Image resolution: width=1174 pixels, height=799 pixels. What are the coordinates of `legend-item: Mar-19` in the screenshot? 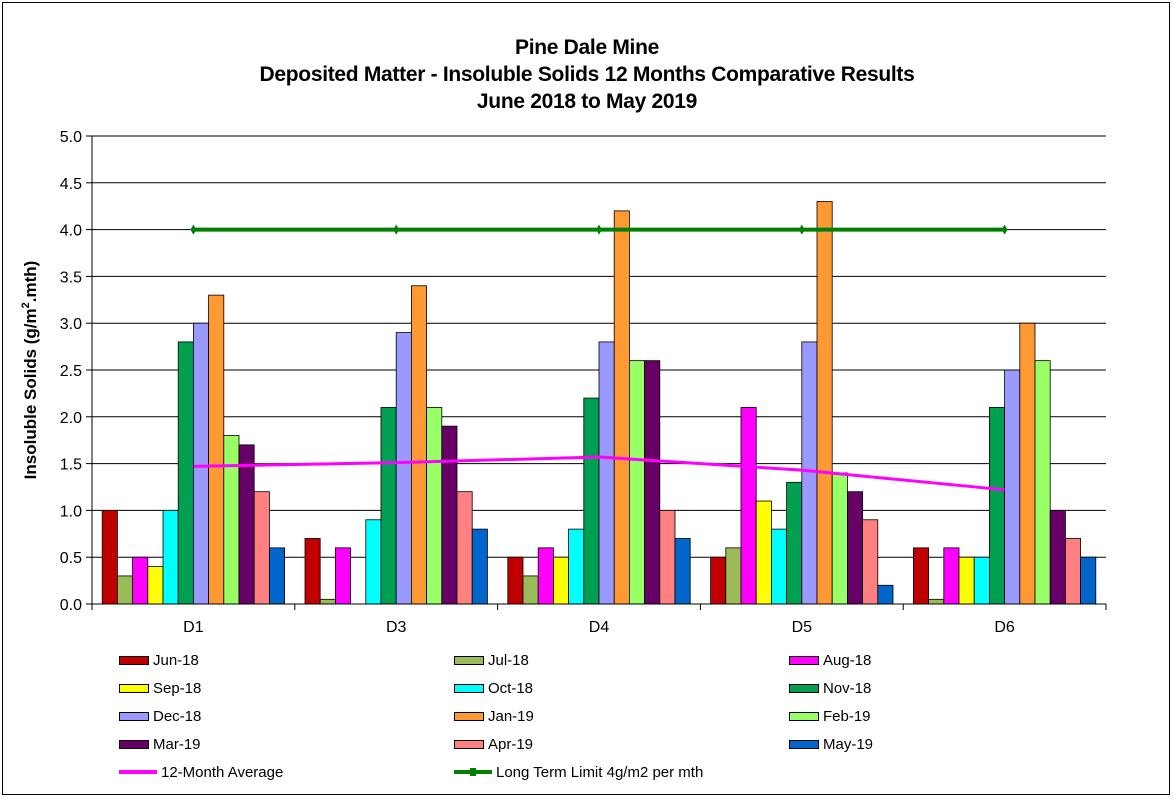 It's located at (160, 744).